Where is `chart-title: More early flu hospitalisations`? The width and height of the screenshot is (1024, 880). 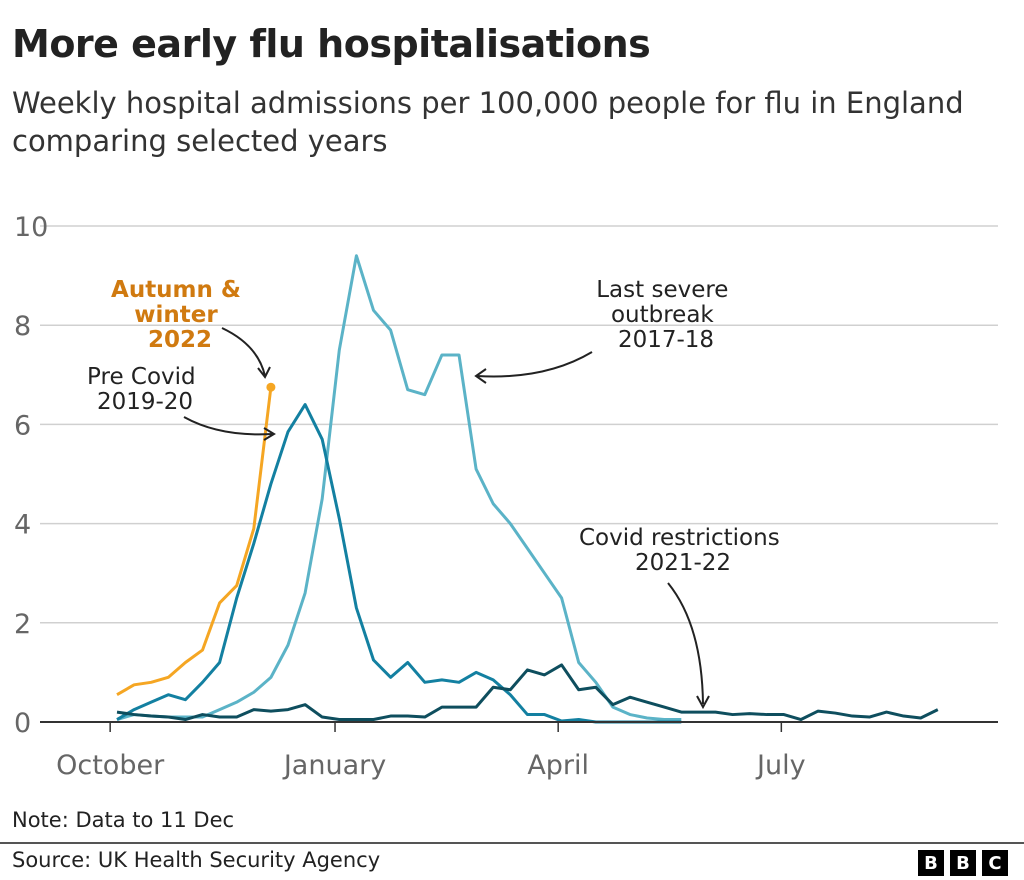 chart-title: More early flu hospitalisations is located at coordinates (331, 44).